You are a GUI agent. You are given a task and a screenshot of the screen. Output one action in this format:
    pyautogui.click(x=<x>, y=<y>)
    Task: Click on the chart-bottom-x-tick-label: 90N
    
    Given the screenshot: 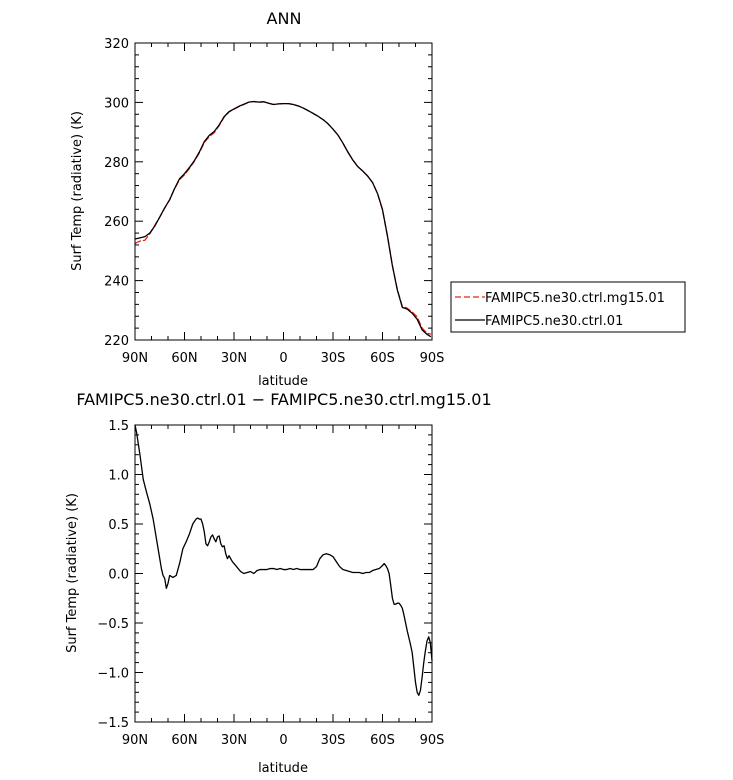 What is the action you would take?
    pyautogui.click(x=135, y=740)
    